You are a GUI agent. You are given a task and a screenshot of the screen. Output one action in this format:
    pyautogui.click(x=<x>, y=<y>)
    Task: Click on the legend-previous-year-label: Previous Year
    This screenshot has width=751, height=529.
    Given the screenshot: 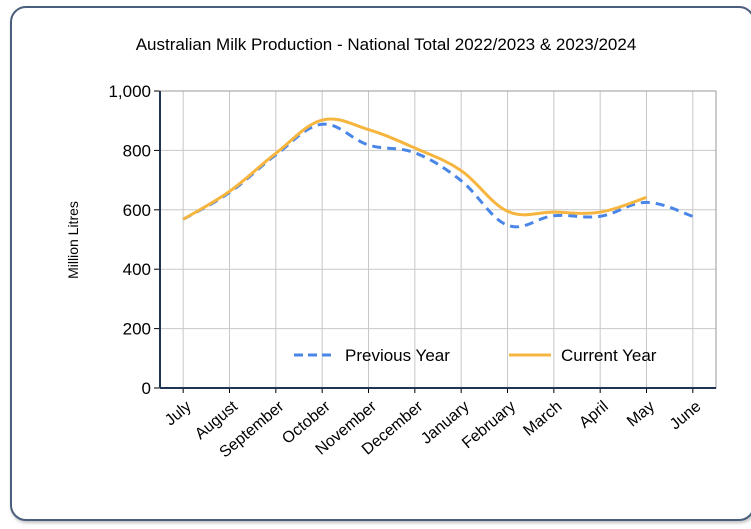 What is the action you would take?
    pyautogui.click(x=397, y=355)
    